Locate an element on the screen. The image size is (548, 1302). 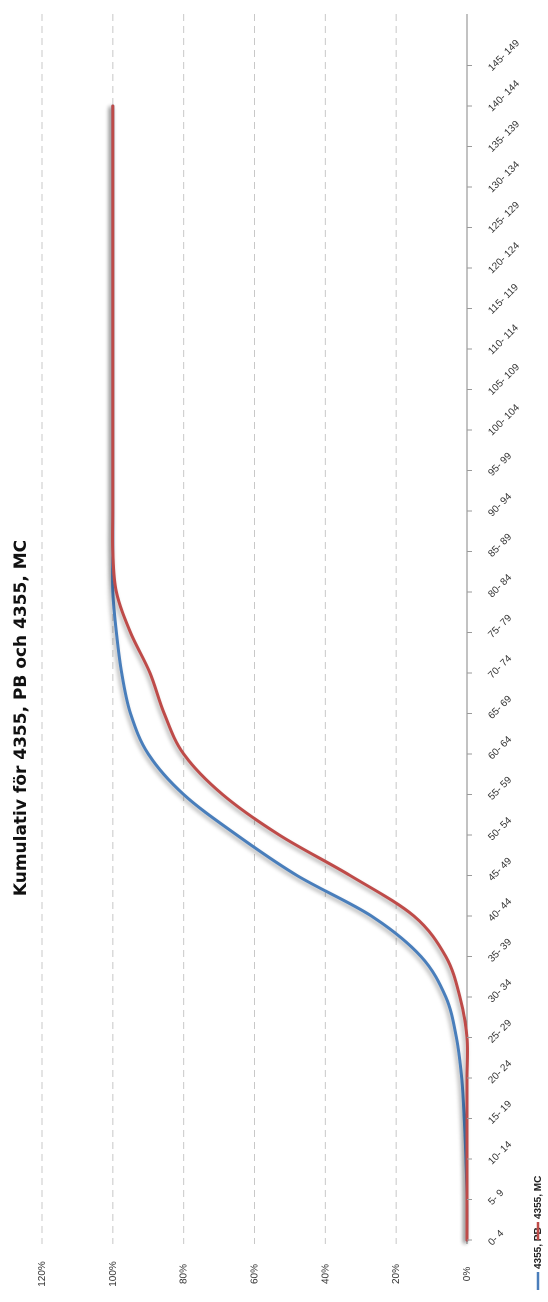
x-tick-label: 45- 49 is located at coordinates (500, 869).